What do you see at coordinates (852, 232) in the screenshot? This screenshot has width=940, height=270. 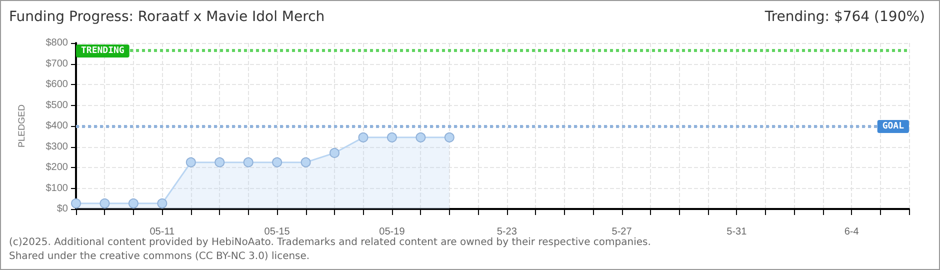 I see `x-tick-label: 6-4` at bounding box center [852, 232].